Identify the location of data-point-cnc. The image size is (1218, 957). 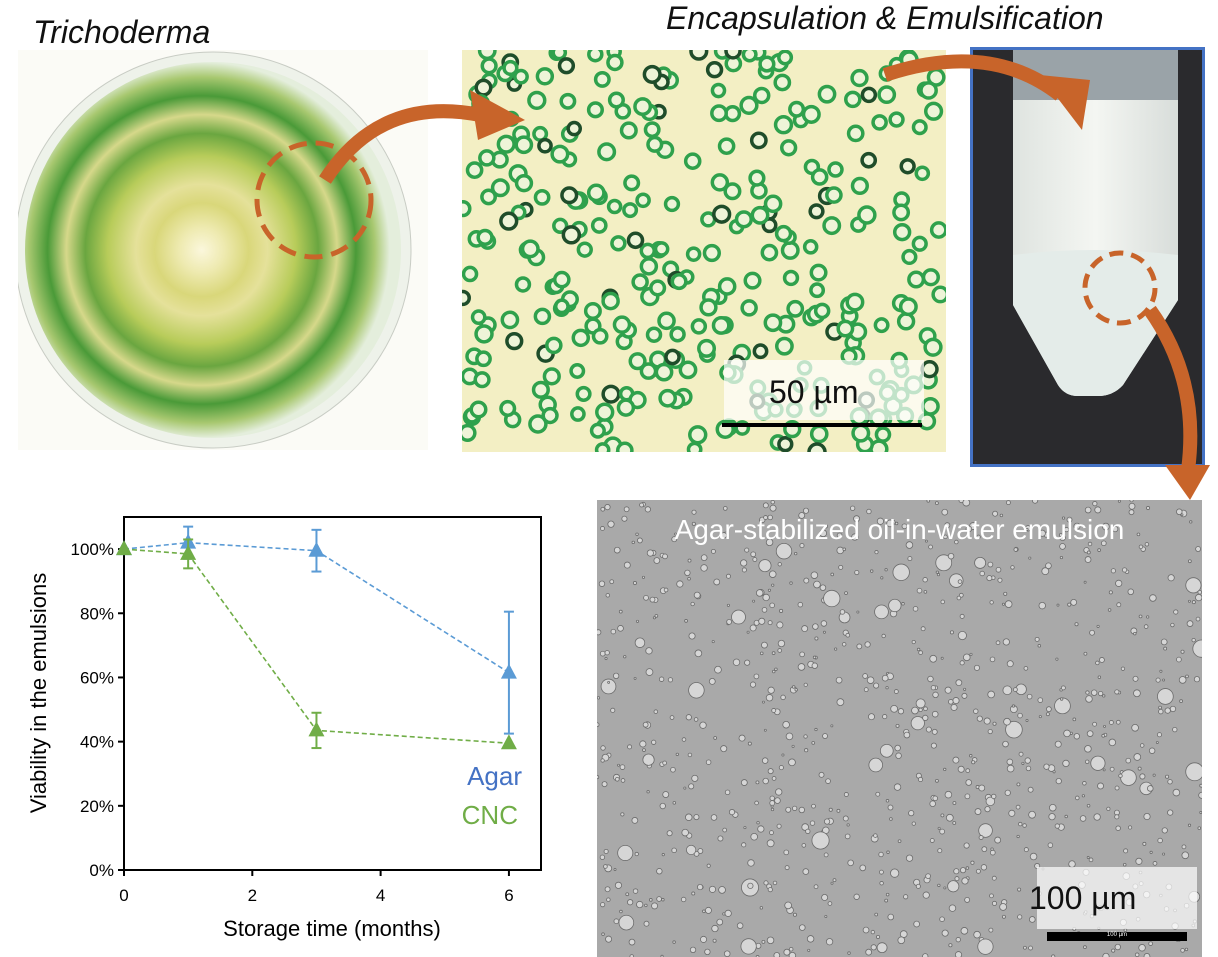
(508, 742).